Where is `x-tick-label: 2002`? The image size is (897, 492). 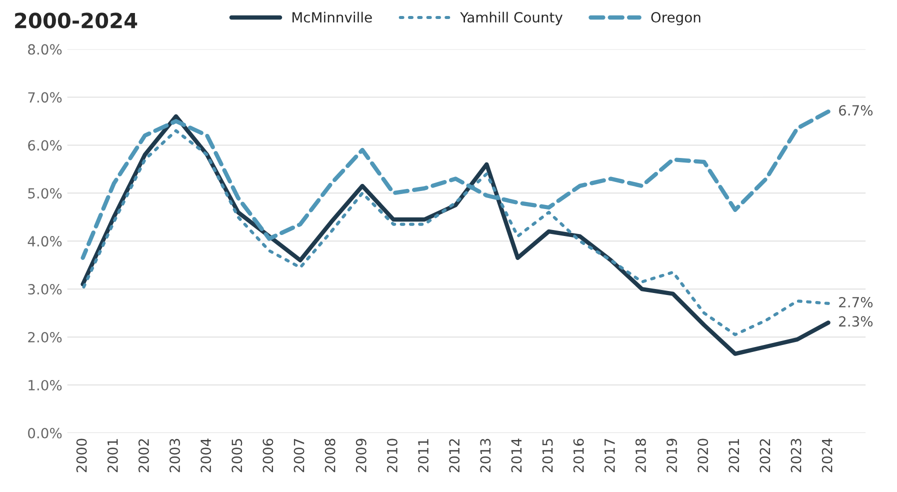
x-tick-label: 2002 is located at coordinates (143, 455).